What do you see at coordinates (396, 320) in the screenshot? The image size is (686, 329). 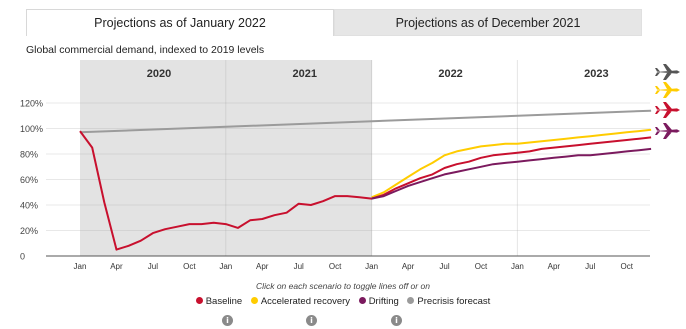 I see `info-icon-drifting: i` at bounding box center [396, 320].